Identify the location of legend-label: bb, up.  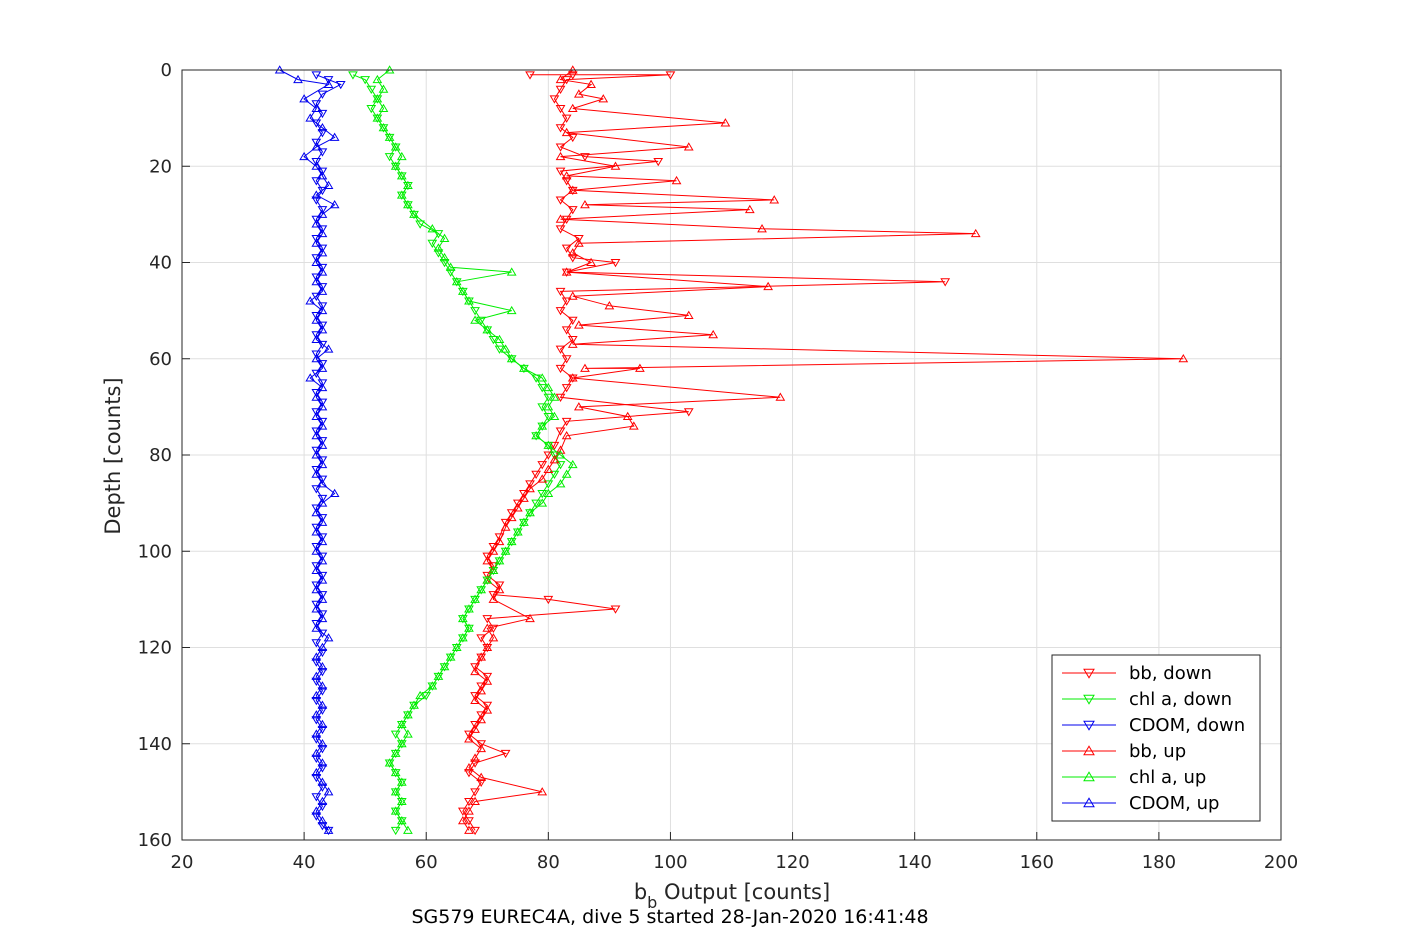
(1157, 751).